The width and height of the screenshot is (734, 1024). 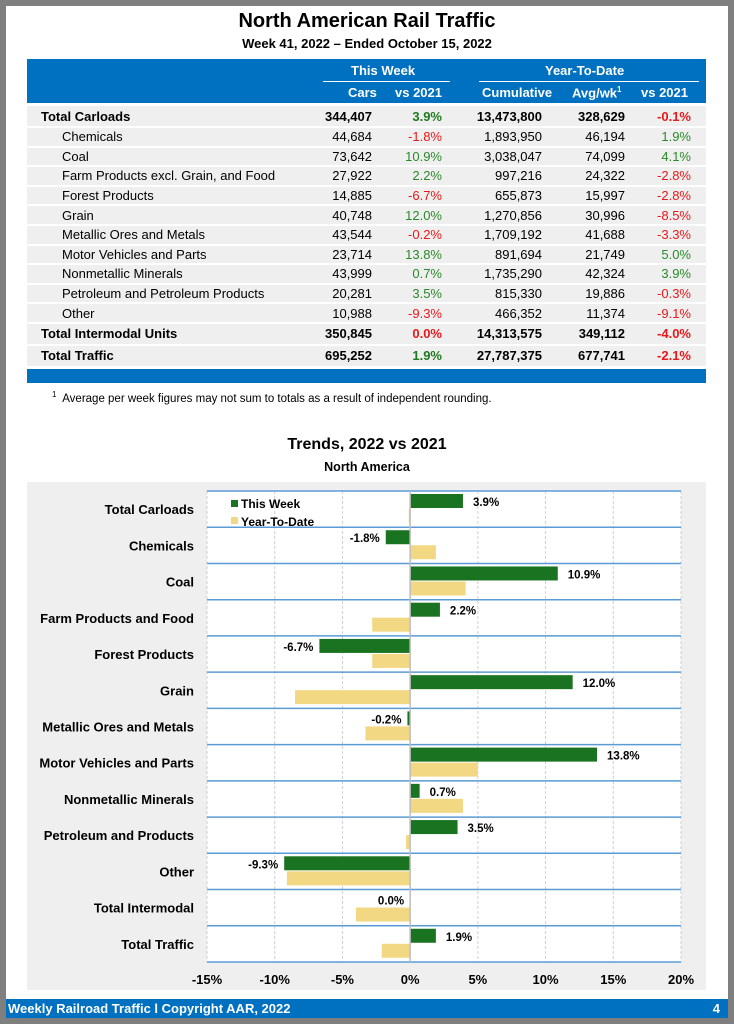 What do you see at coordinates (589, 81) in the screenshot?
I see `group-divider` at bounding box center [589, 81].